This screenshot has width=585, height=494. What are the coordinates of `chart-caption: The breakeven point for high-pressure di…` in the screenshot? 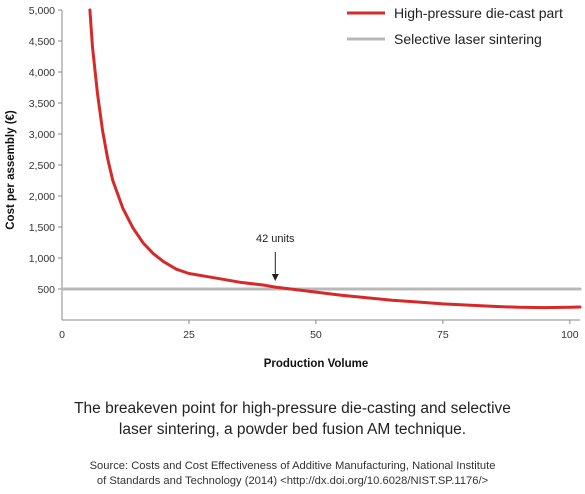 It's located at (292, 419).